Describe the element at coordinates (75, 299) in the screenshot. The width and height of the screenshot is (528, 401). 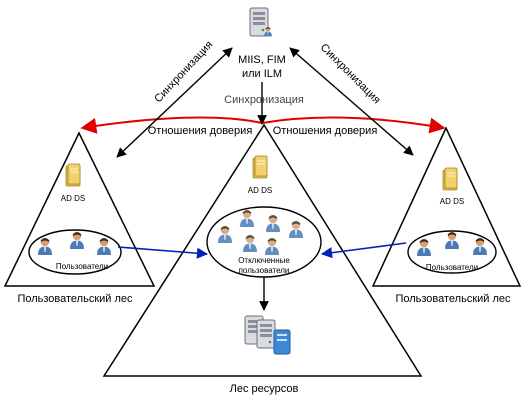
I see `left-forest-label: Пользовательский лес` at that location.